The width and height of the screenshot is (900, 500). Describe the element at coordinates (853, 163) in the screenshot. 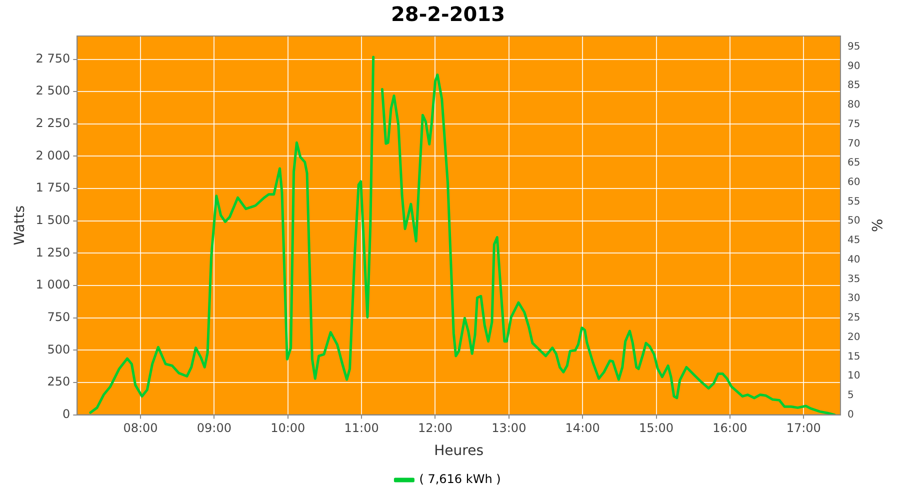

I see `y2-tick-label: 65` at that location.